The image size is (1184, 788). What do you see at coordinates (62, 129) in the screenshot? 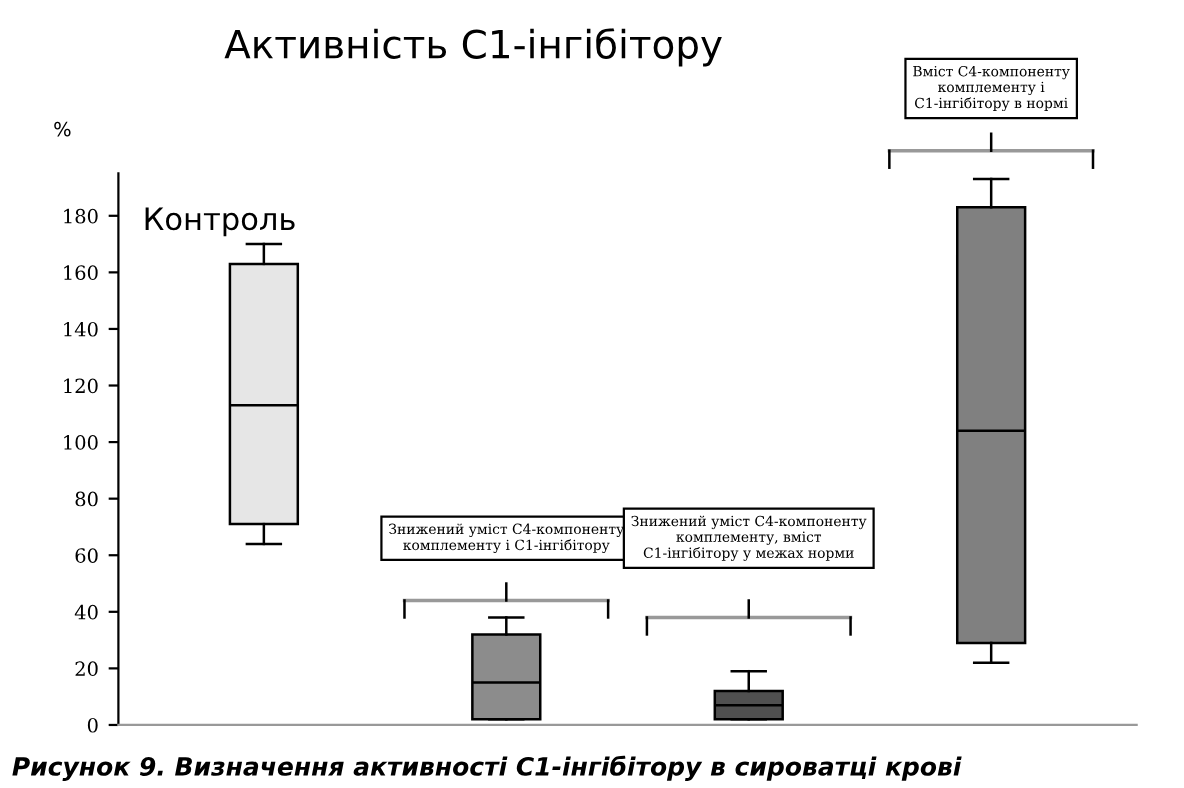
I see `y-axis-title: %` at bounding box center [62, 129].